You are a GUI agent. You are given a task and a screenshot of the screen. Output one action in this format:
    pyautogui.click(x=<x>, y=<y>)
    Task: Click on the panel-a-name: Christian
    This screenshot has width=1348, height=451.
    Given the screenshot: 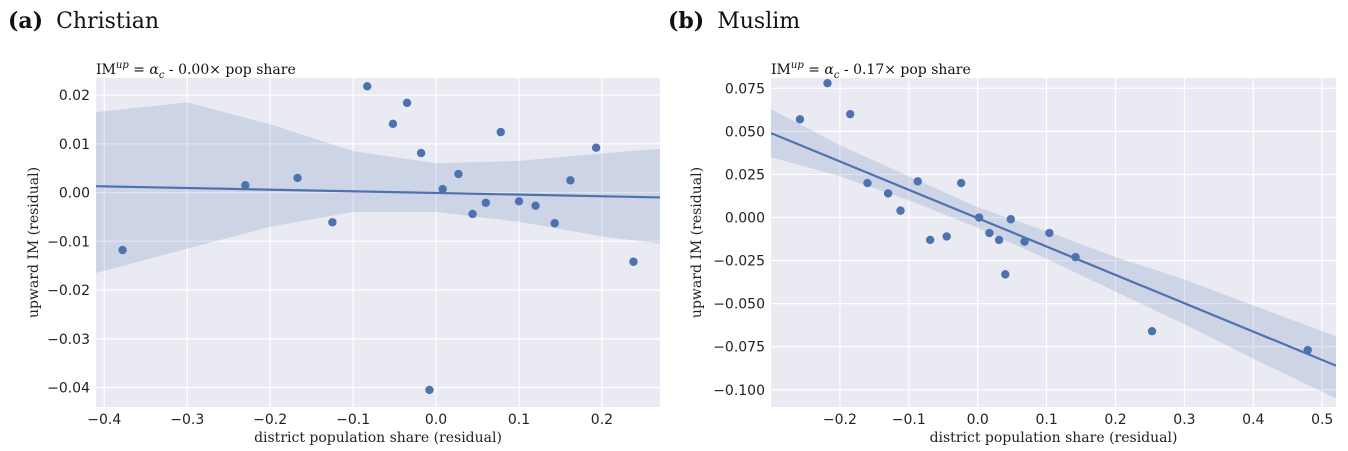 What is the action you would take?
    pyautogui.click(x=107, y=21)
    